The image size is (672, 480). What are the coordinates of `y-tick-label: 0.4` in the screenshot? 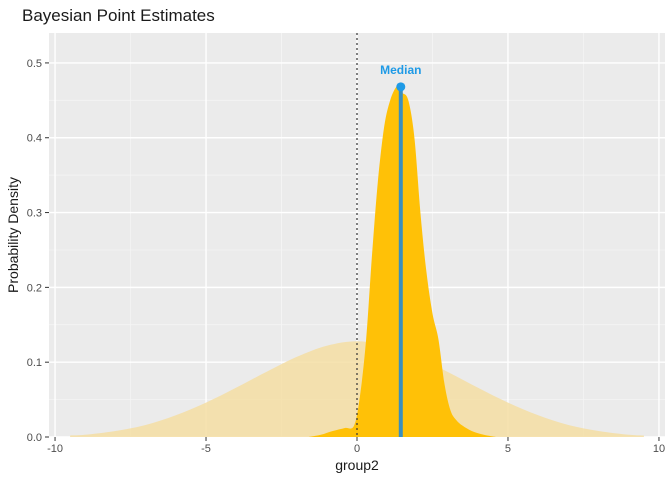 It's located at (34, 139).